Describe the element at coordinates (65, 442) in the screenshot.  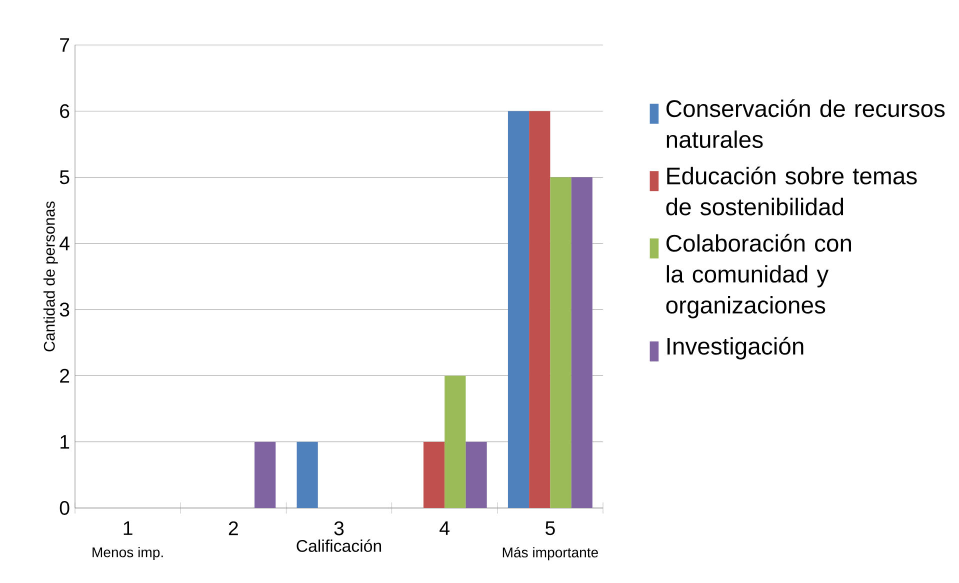
I see `y-tick-label: 1` at that location.